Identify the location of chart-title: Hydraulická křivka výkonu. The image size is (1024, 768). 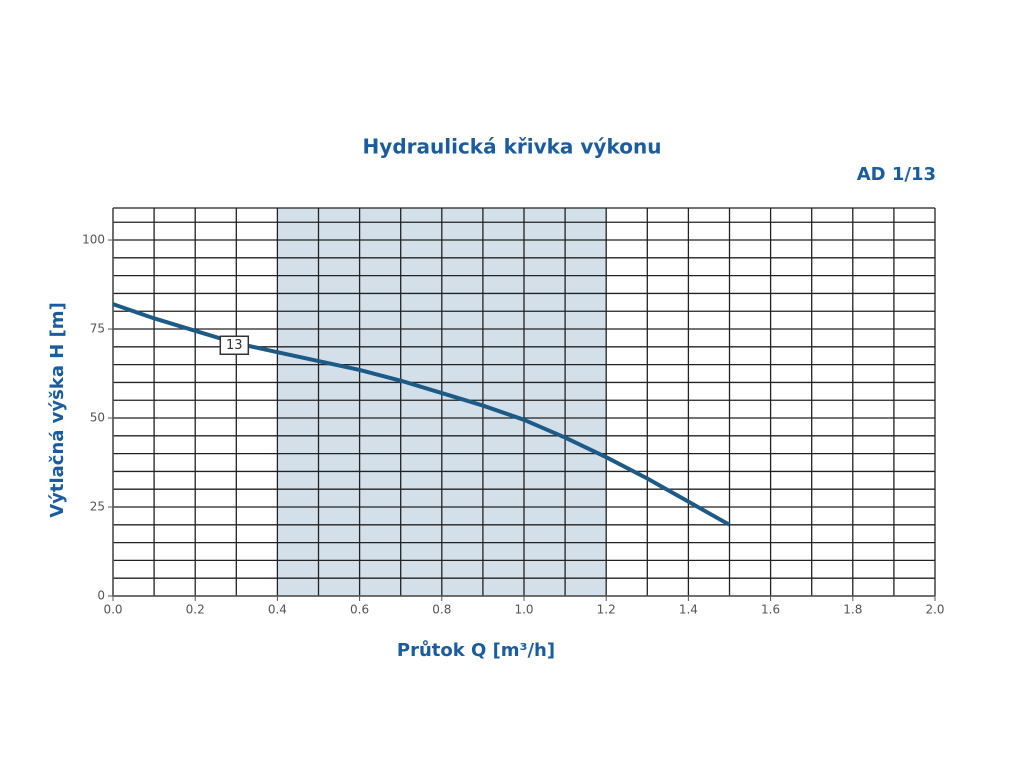
(512, 147).